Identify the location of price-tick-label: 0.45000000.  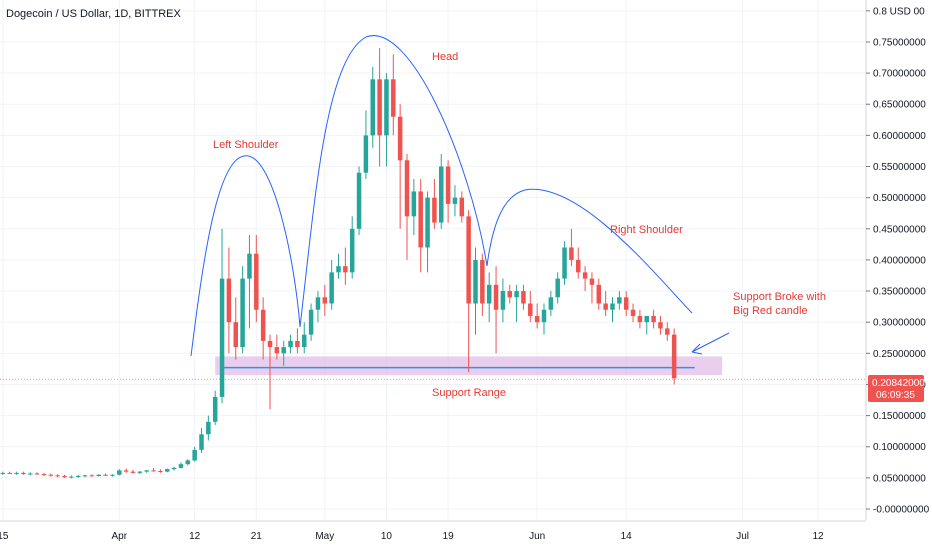
(899, 229).